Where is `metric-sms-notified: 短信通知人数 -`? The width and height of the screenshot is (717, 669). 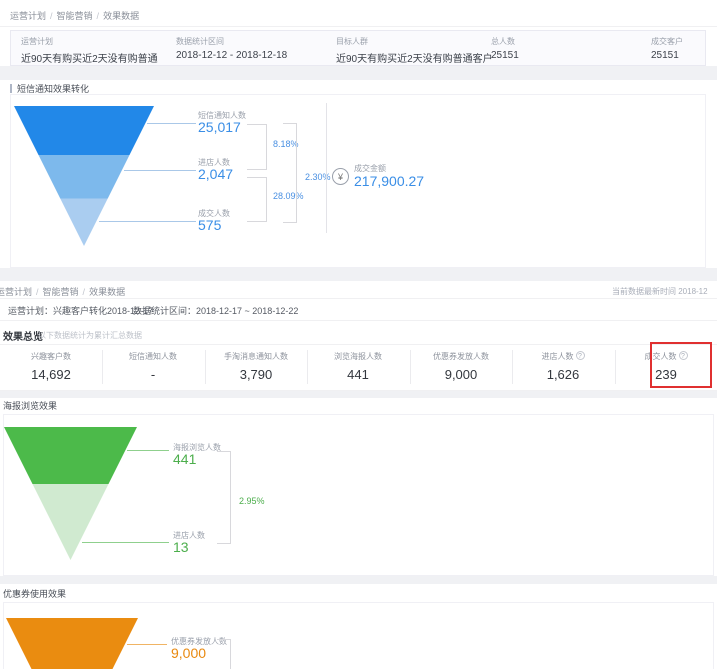 metric-sms-notified: 短信通知人数 - is located at coordinates (153, 367).